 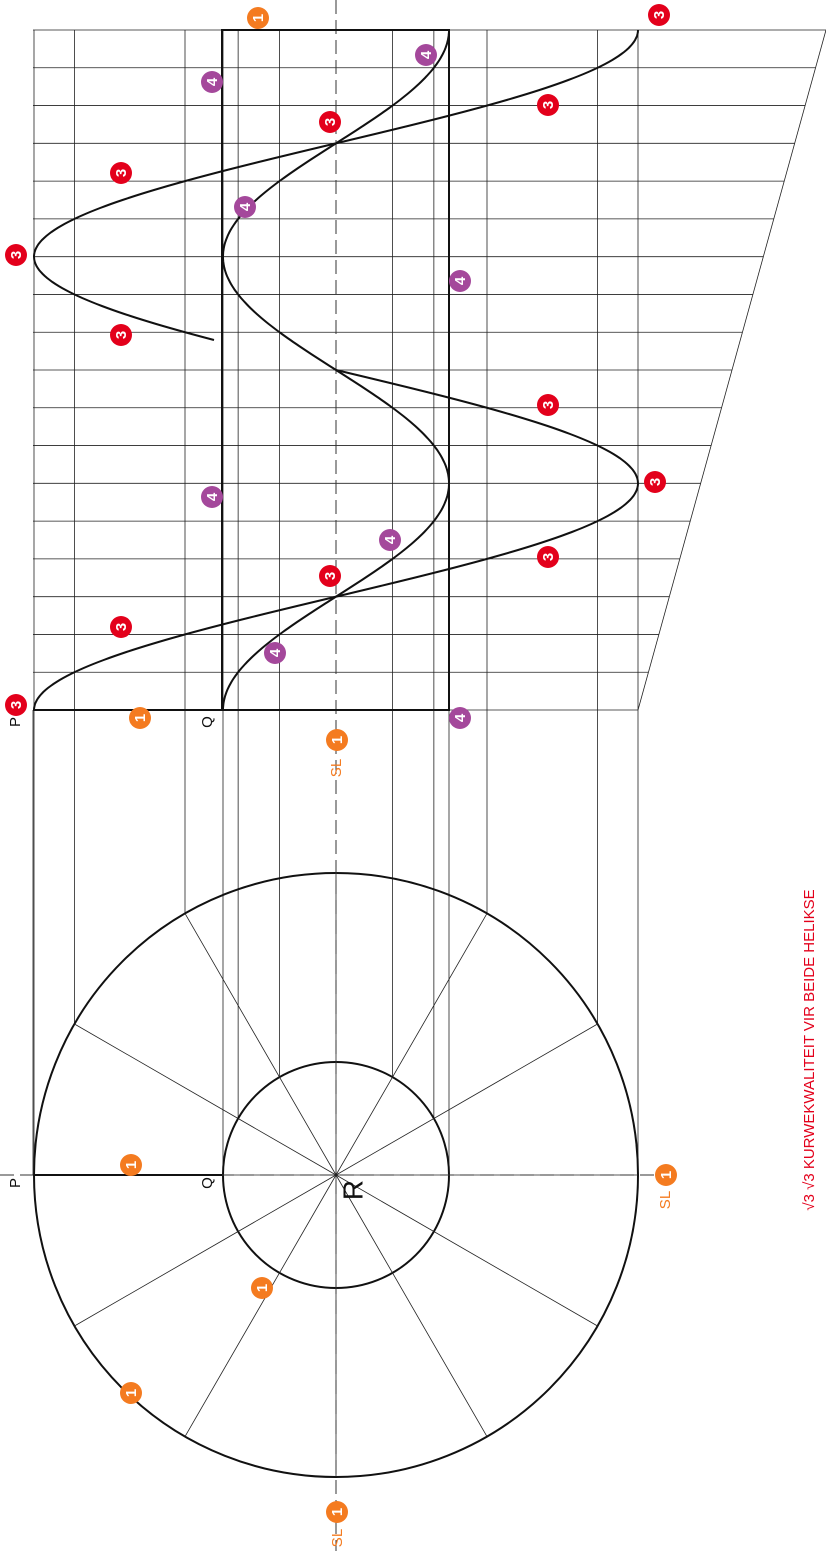 What do you see at coordinates (352, 1190) in the screenshot?
I see `label-r: R` at bounding box center [352, 1190].